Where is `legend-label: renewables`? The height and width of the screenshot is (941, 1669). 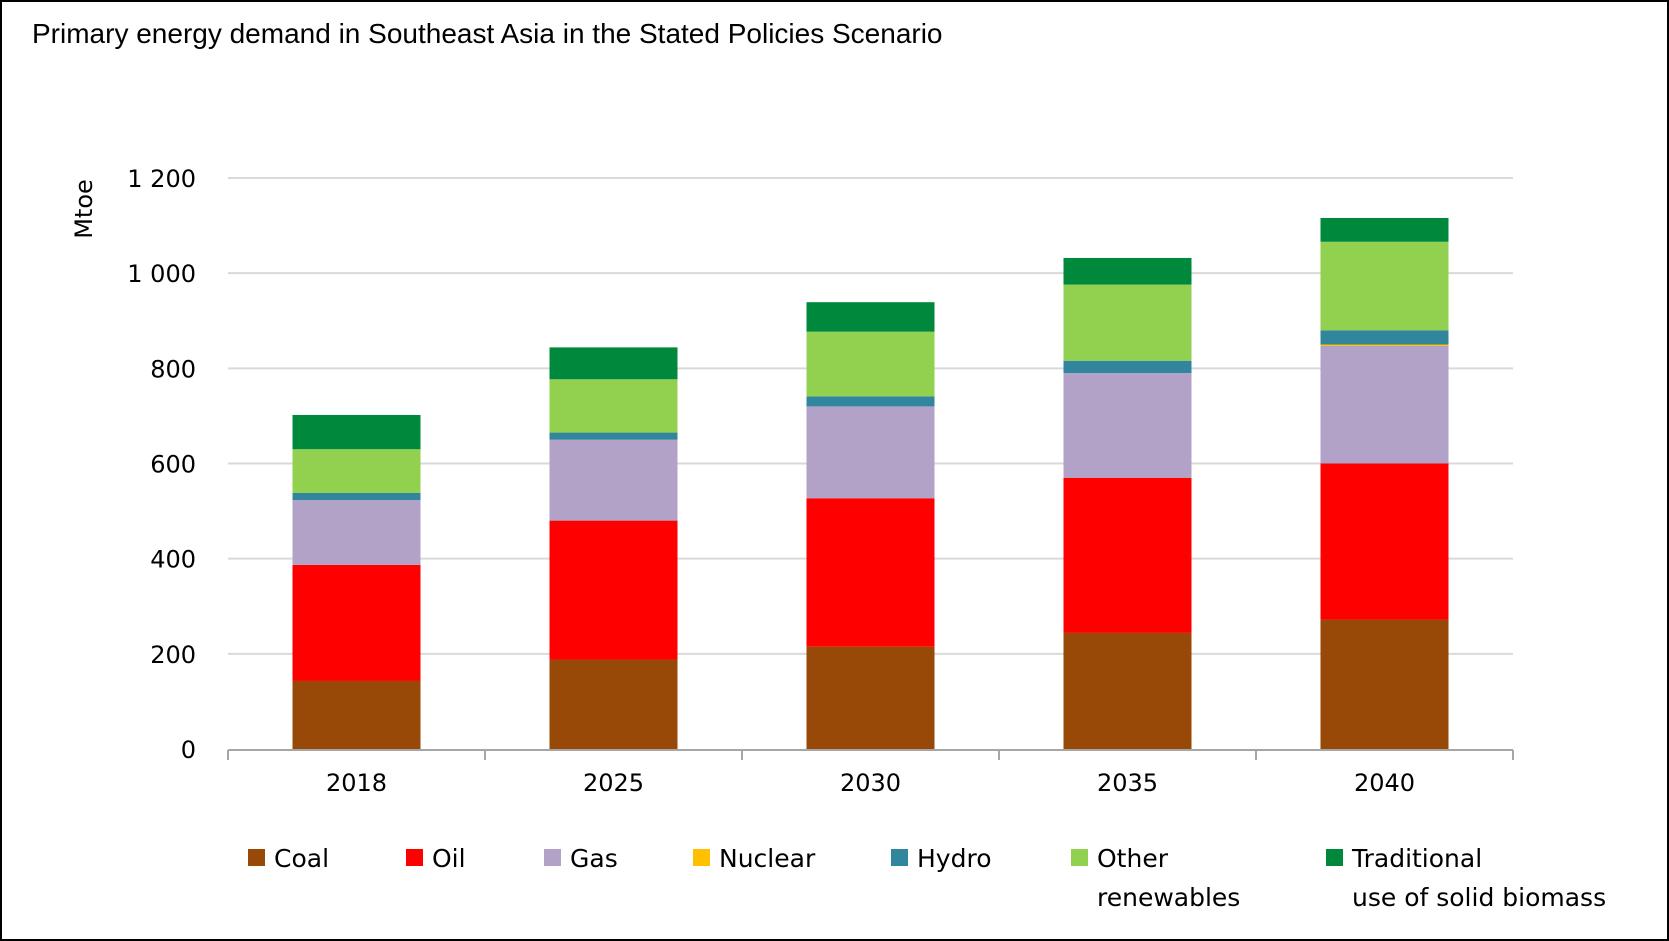 legend-label: renewables is located at coordinates (1168, 897).